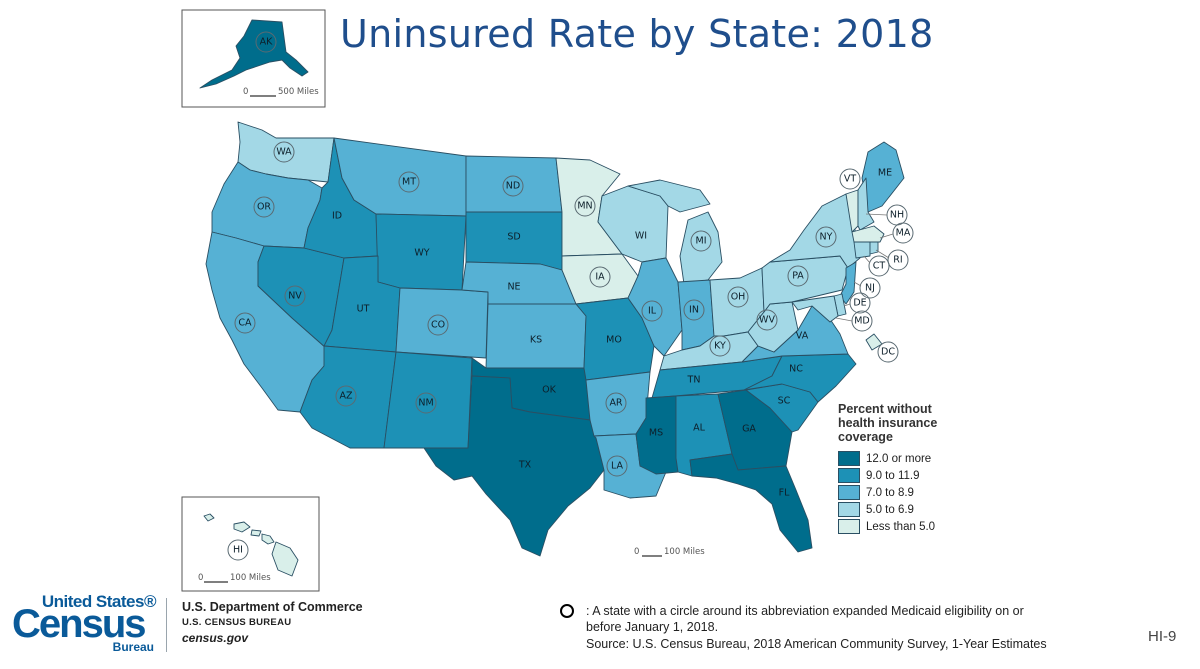 This screenshot has width=1200, height=669. Describe the element at coordinates (508, 466) in the screenshot. I see `state-TX` at that location.